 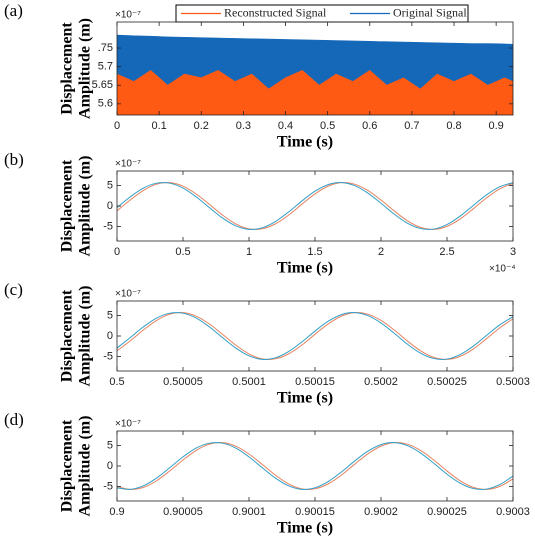 I want to click on x-tick-label: 0.90015, so click(x=315, y=512).